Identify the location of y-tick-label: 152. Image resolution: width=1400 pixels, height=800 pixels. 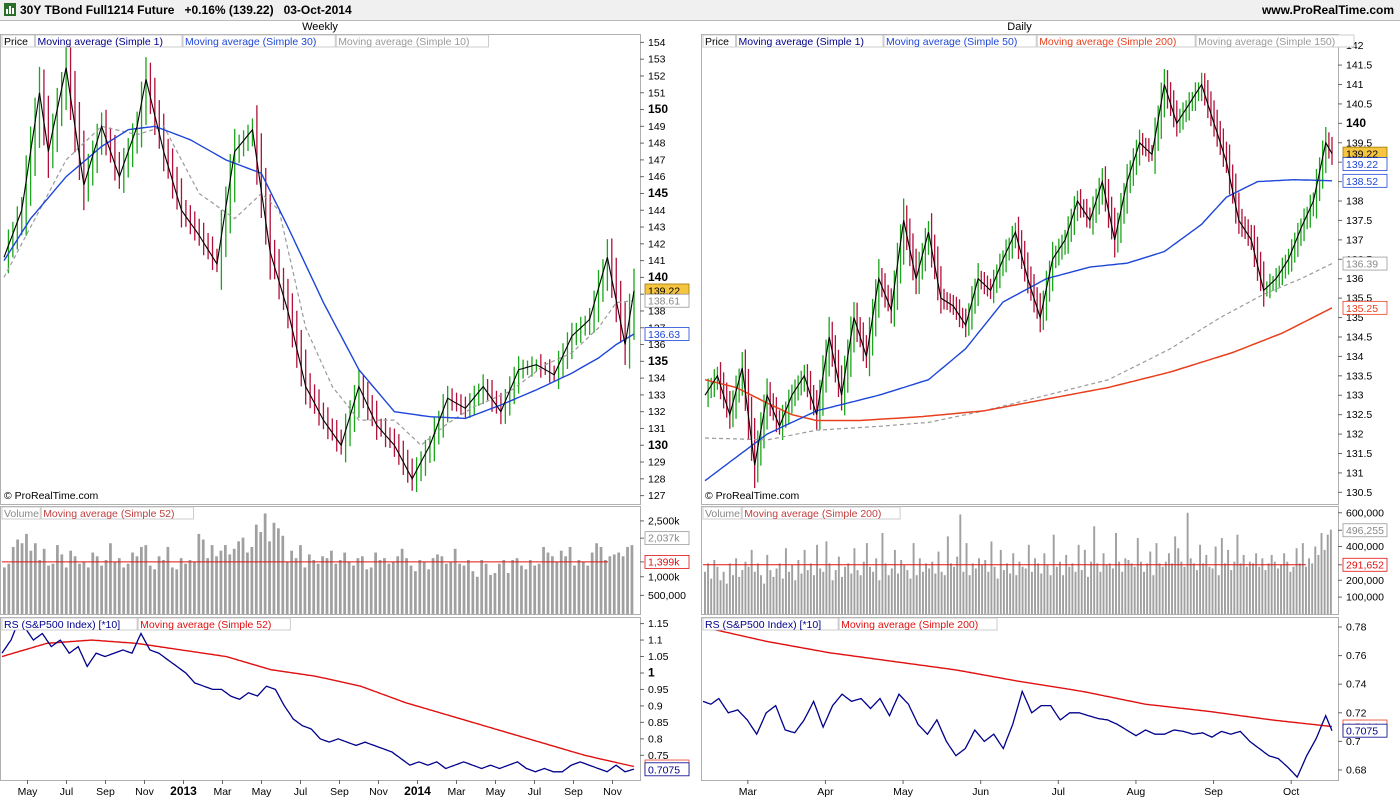
(657, 76).